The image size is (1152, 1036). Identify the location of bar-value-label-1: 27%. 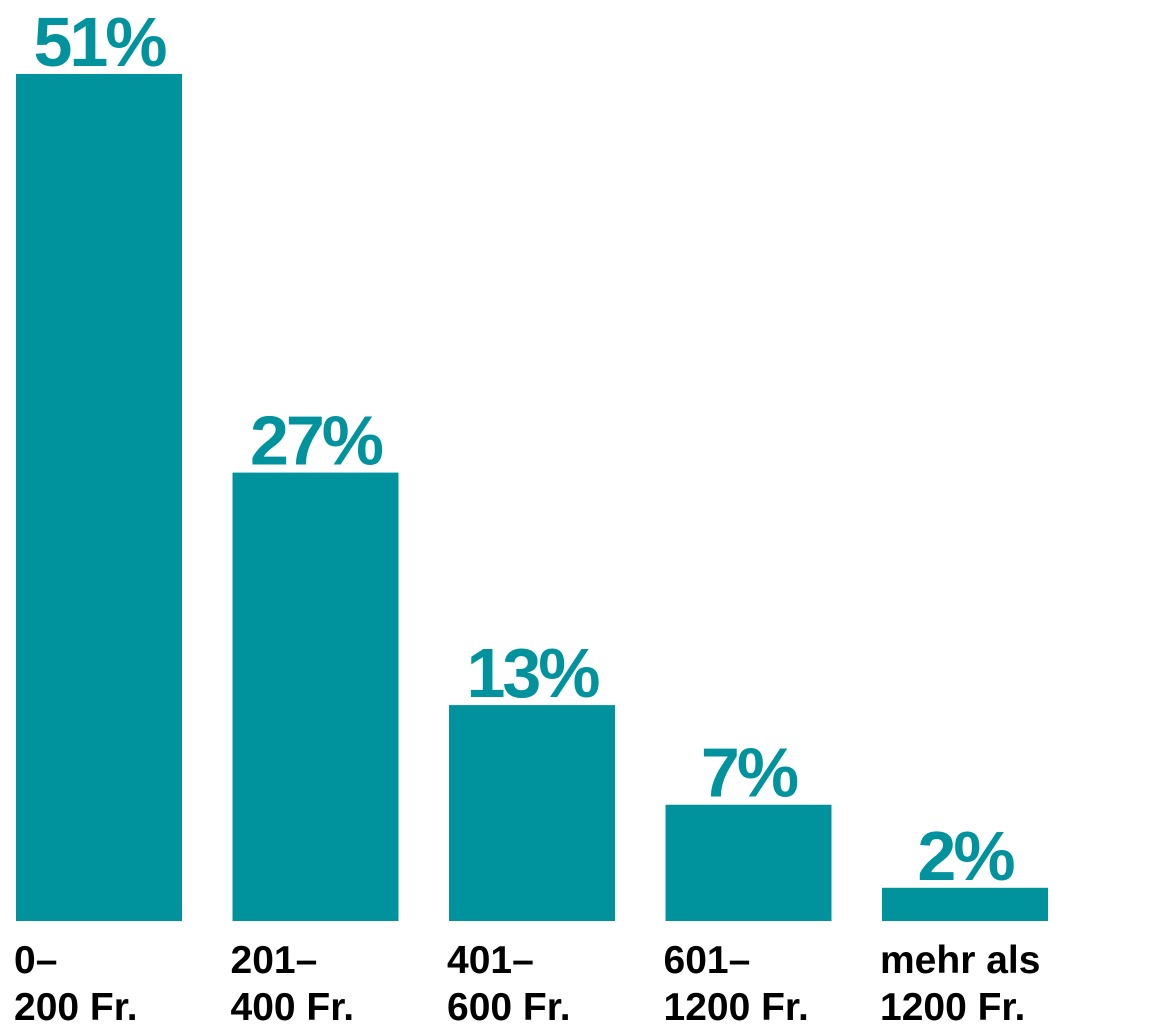
(316, 441).